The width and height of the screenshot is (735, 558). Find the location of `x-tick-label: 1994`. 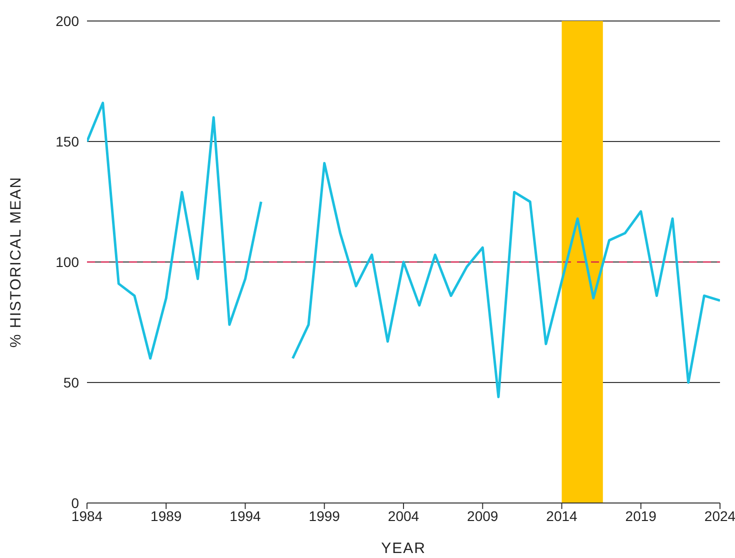

x-tick-label: 1994 is located at coordinates (246, 516).